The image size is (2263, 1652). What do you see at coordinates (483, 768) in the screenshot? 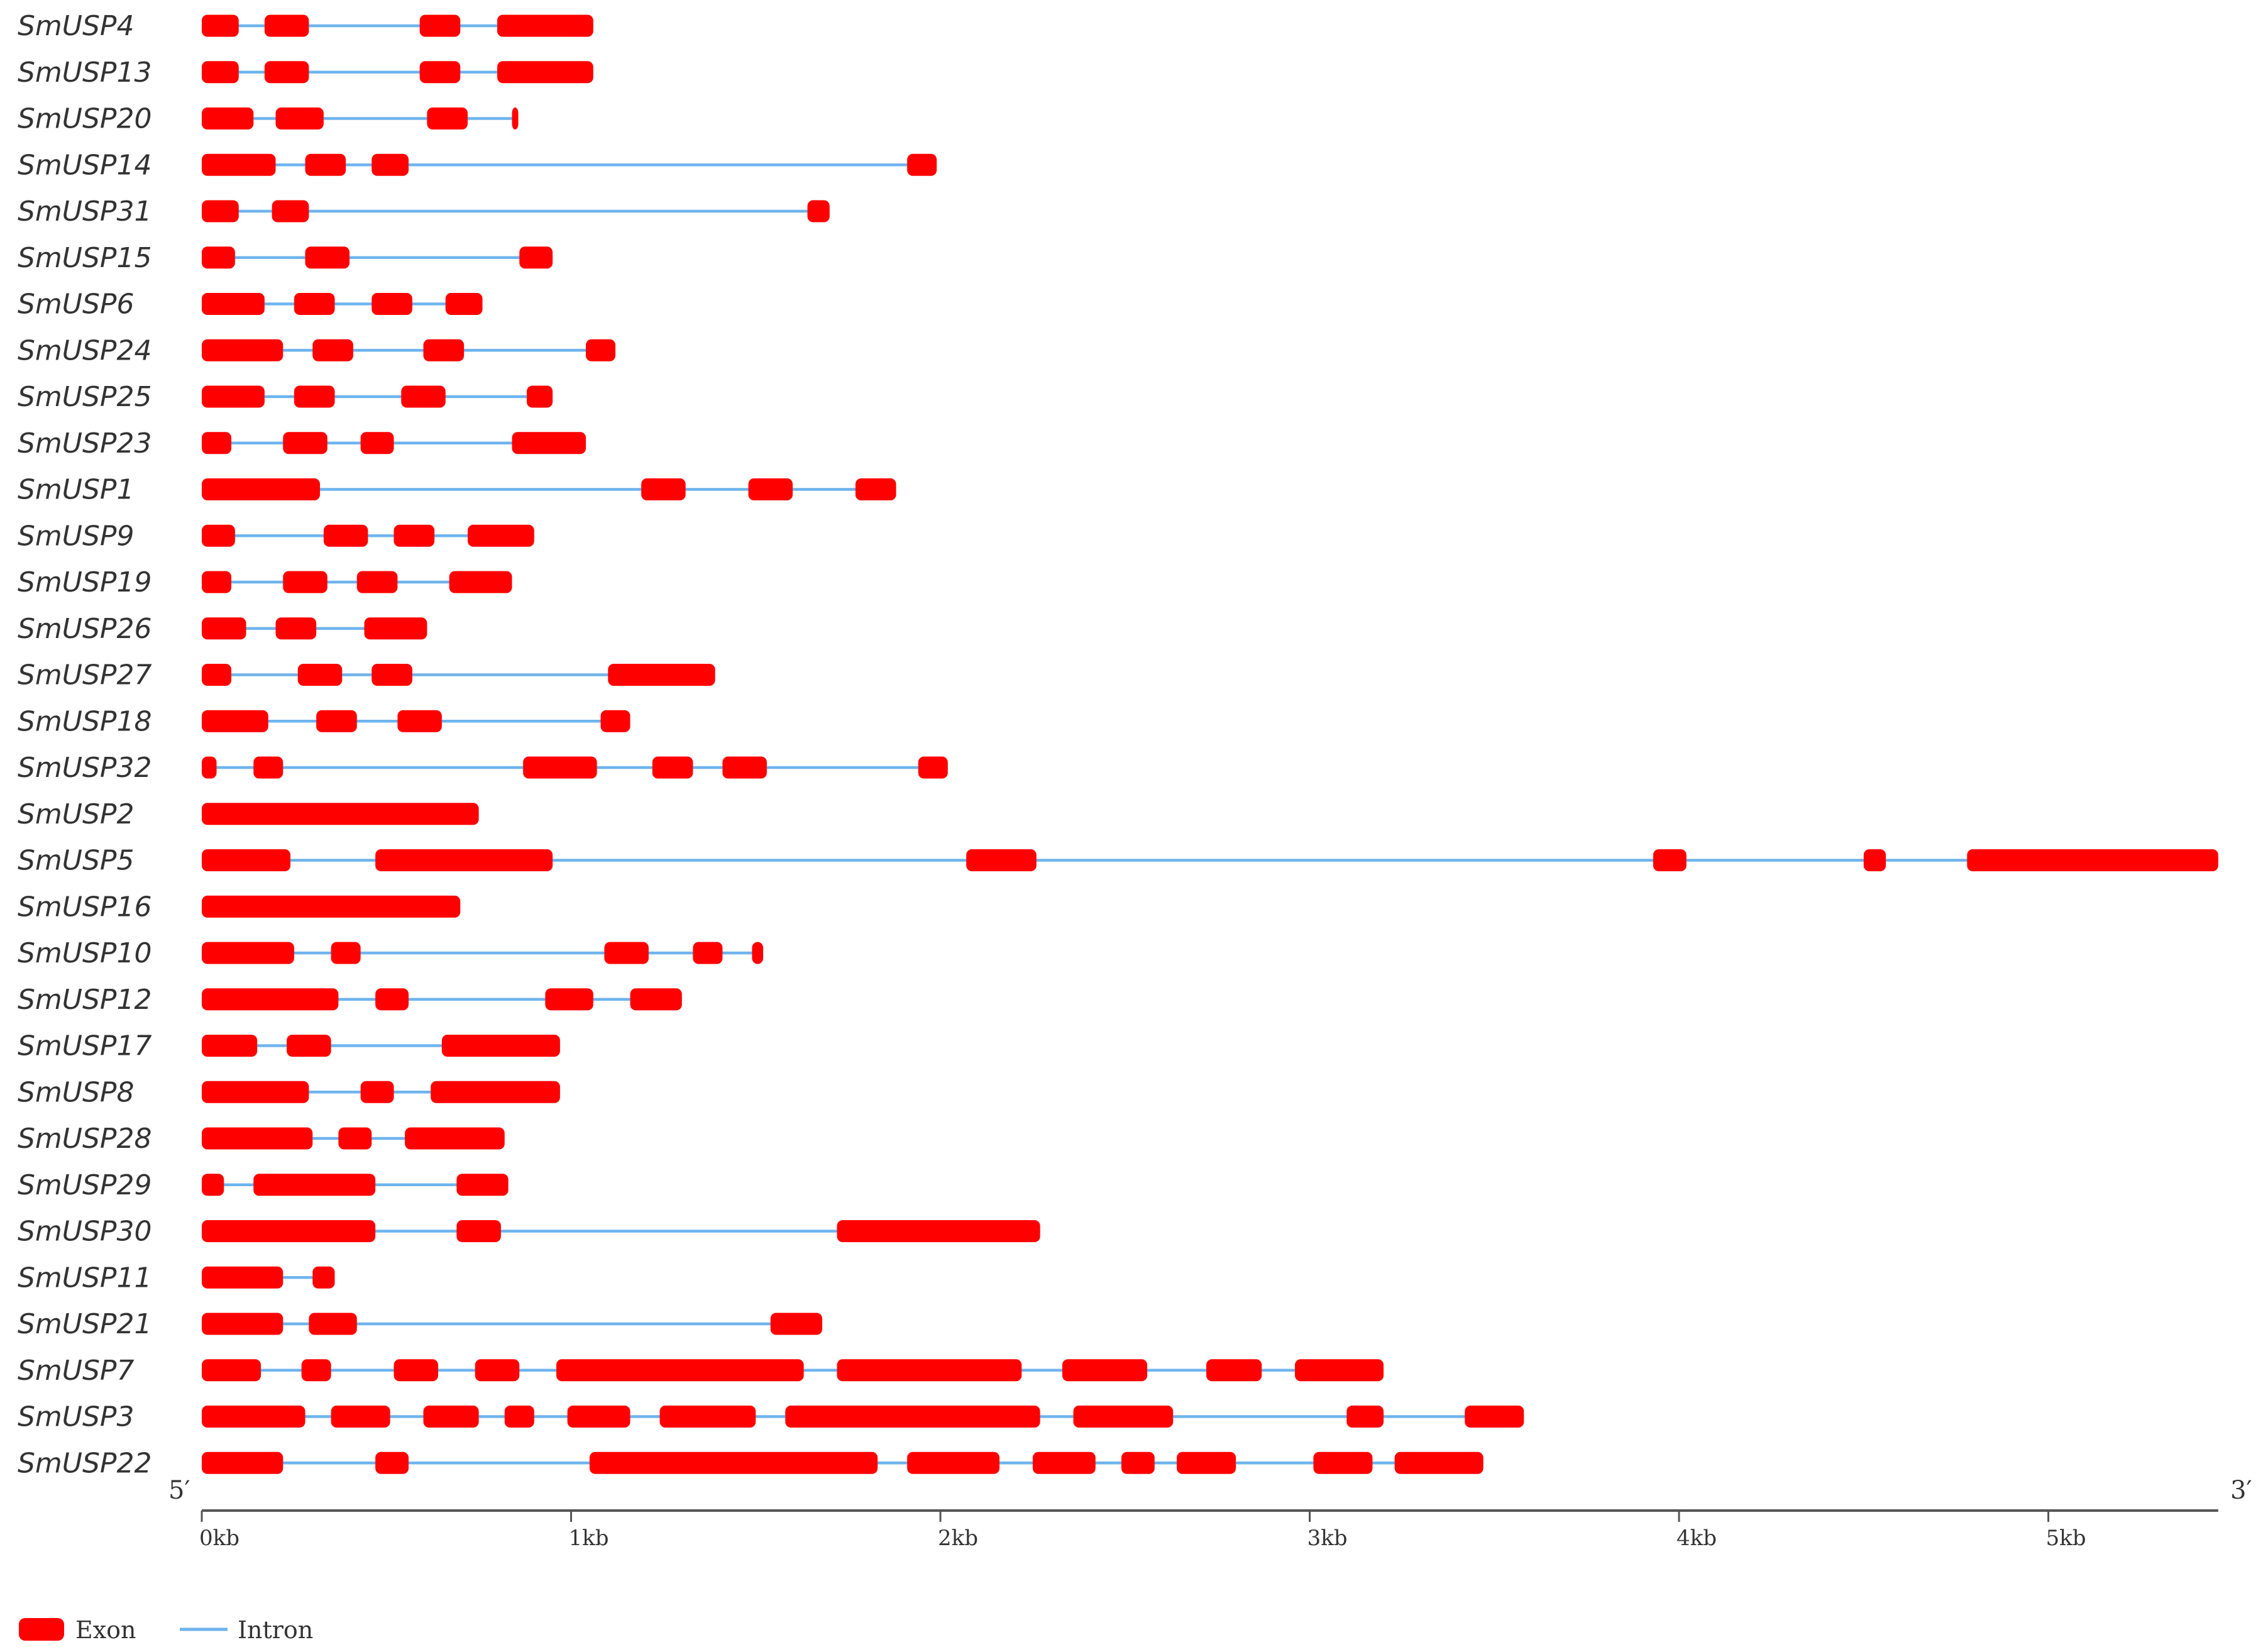
I see `gene-row: SmUSP32` at bounding box center [483, 768].